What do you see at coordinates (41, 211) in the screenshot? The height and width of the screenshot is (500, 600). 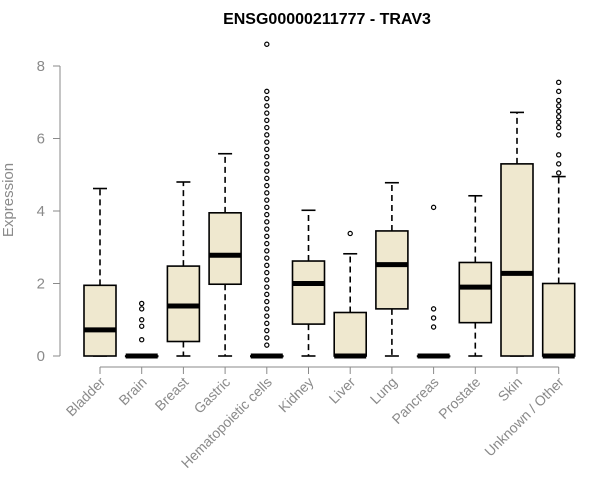 I see `y-tick-label: 4` at bounding box center [41, 211].